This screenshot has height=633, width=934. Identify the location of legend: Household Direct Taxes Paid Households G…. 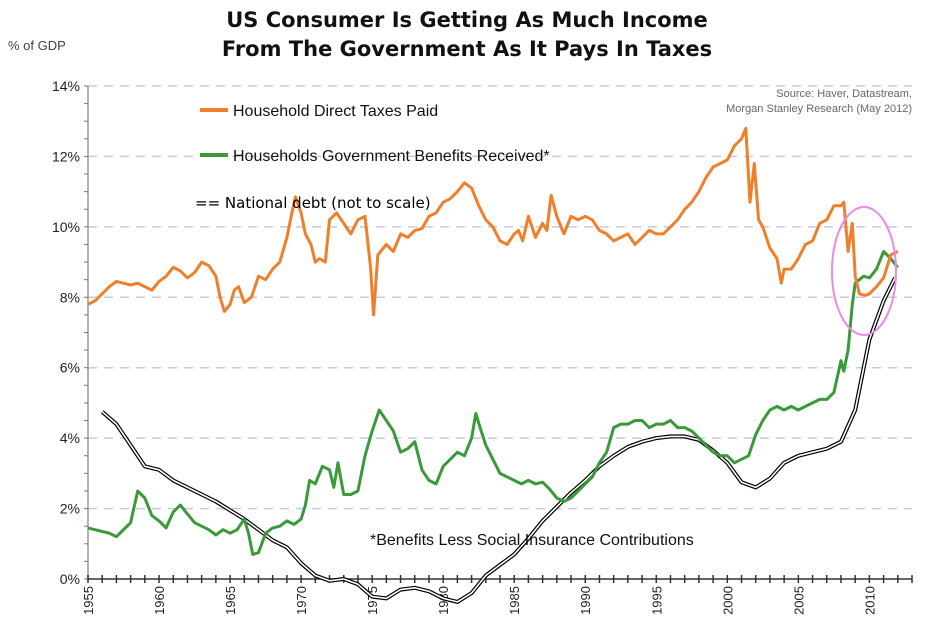
(372, 157).